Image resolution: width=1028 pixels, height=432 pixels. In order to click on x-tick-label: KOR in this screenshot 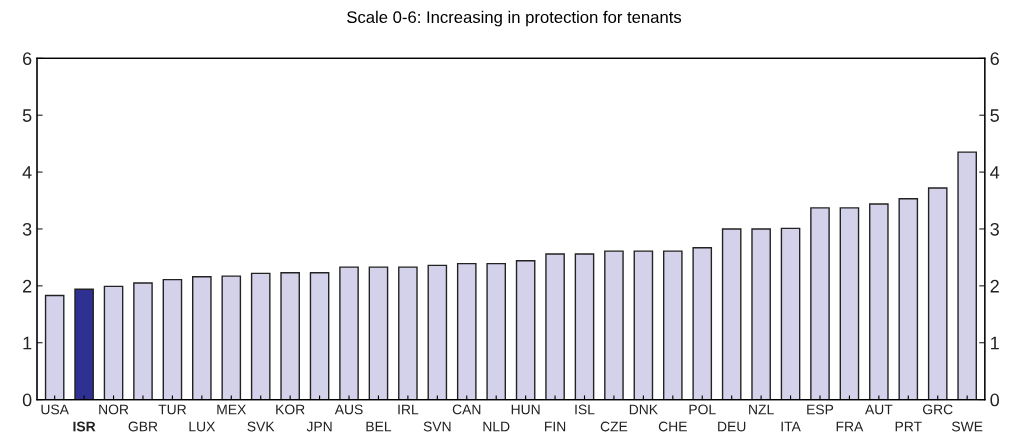, I will do `click(290, 409)`.